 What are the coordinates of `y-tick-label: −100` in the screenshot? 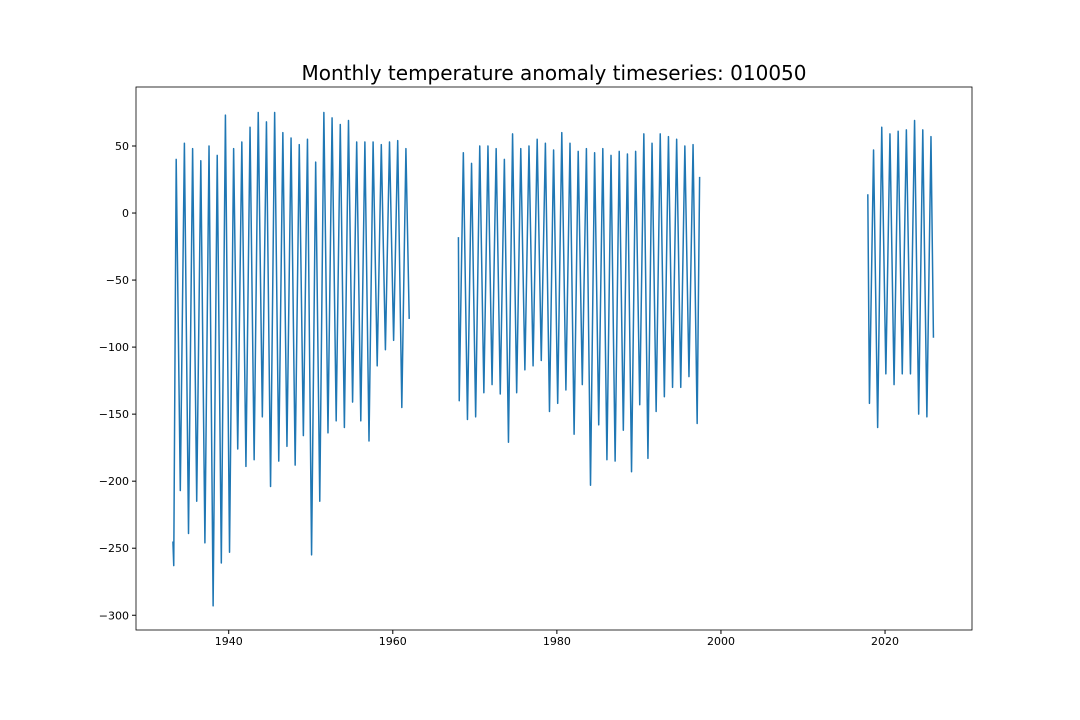 It's located at (114, 347).